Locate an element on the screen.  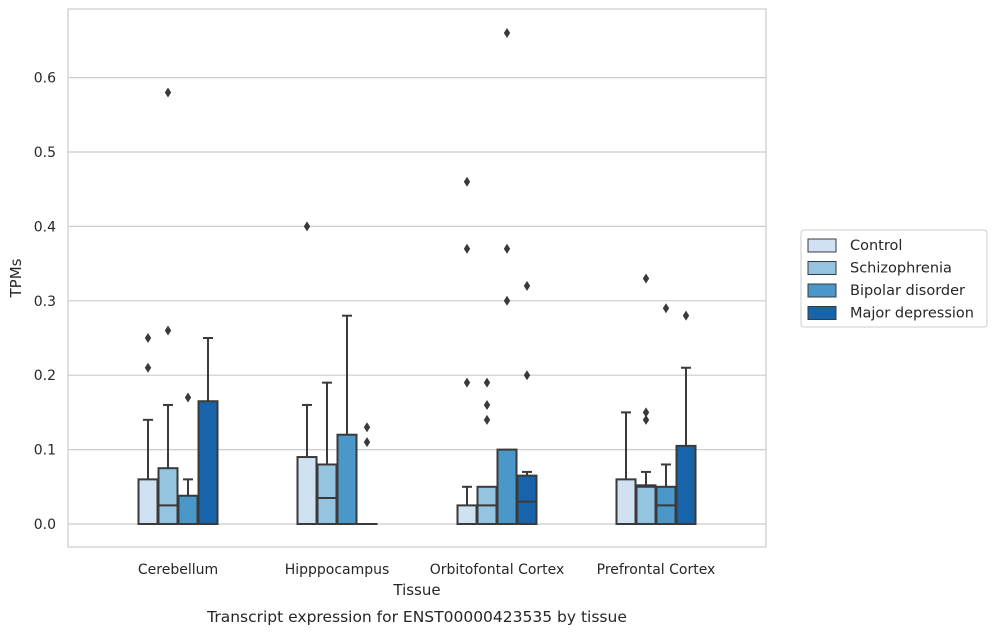
legend-frame is located at coordinates (894, 278).